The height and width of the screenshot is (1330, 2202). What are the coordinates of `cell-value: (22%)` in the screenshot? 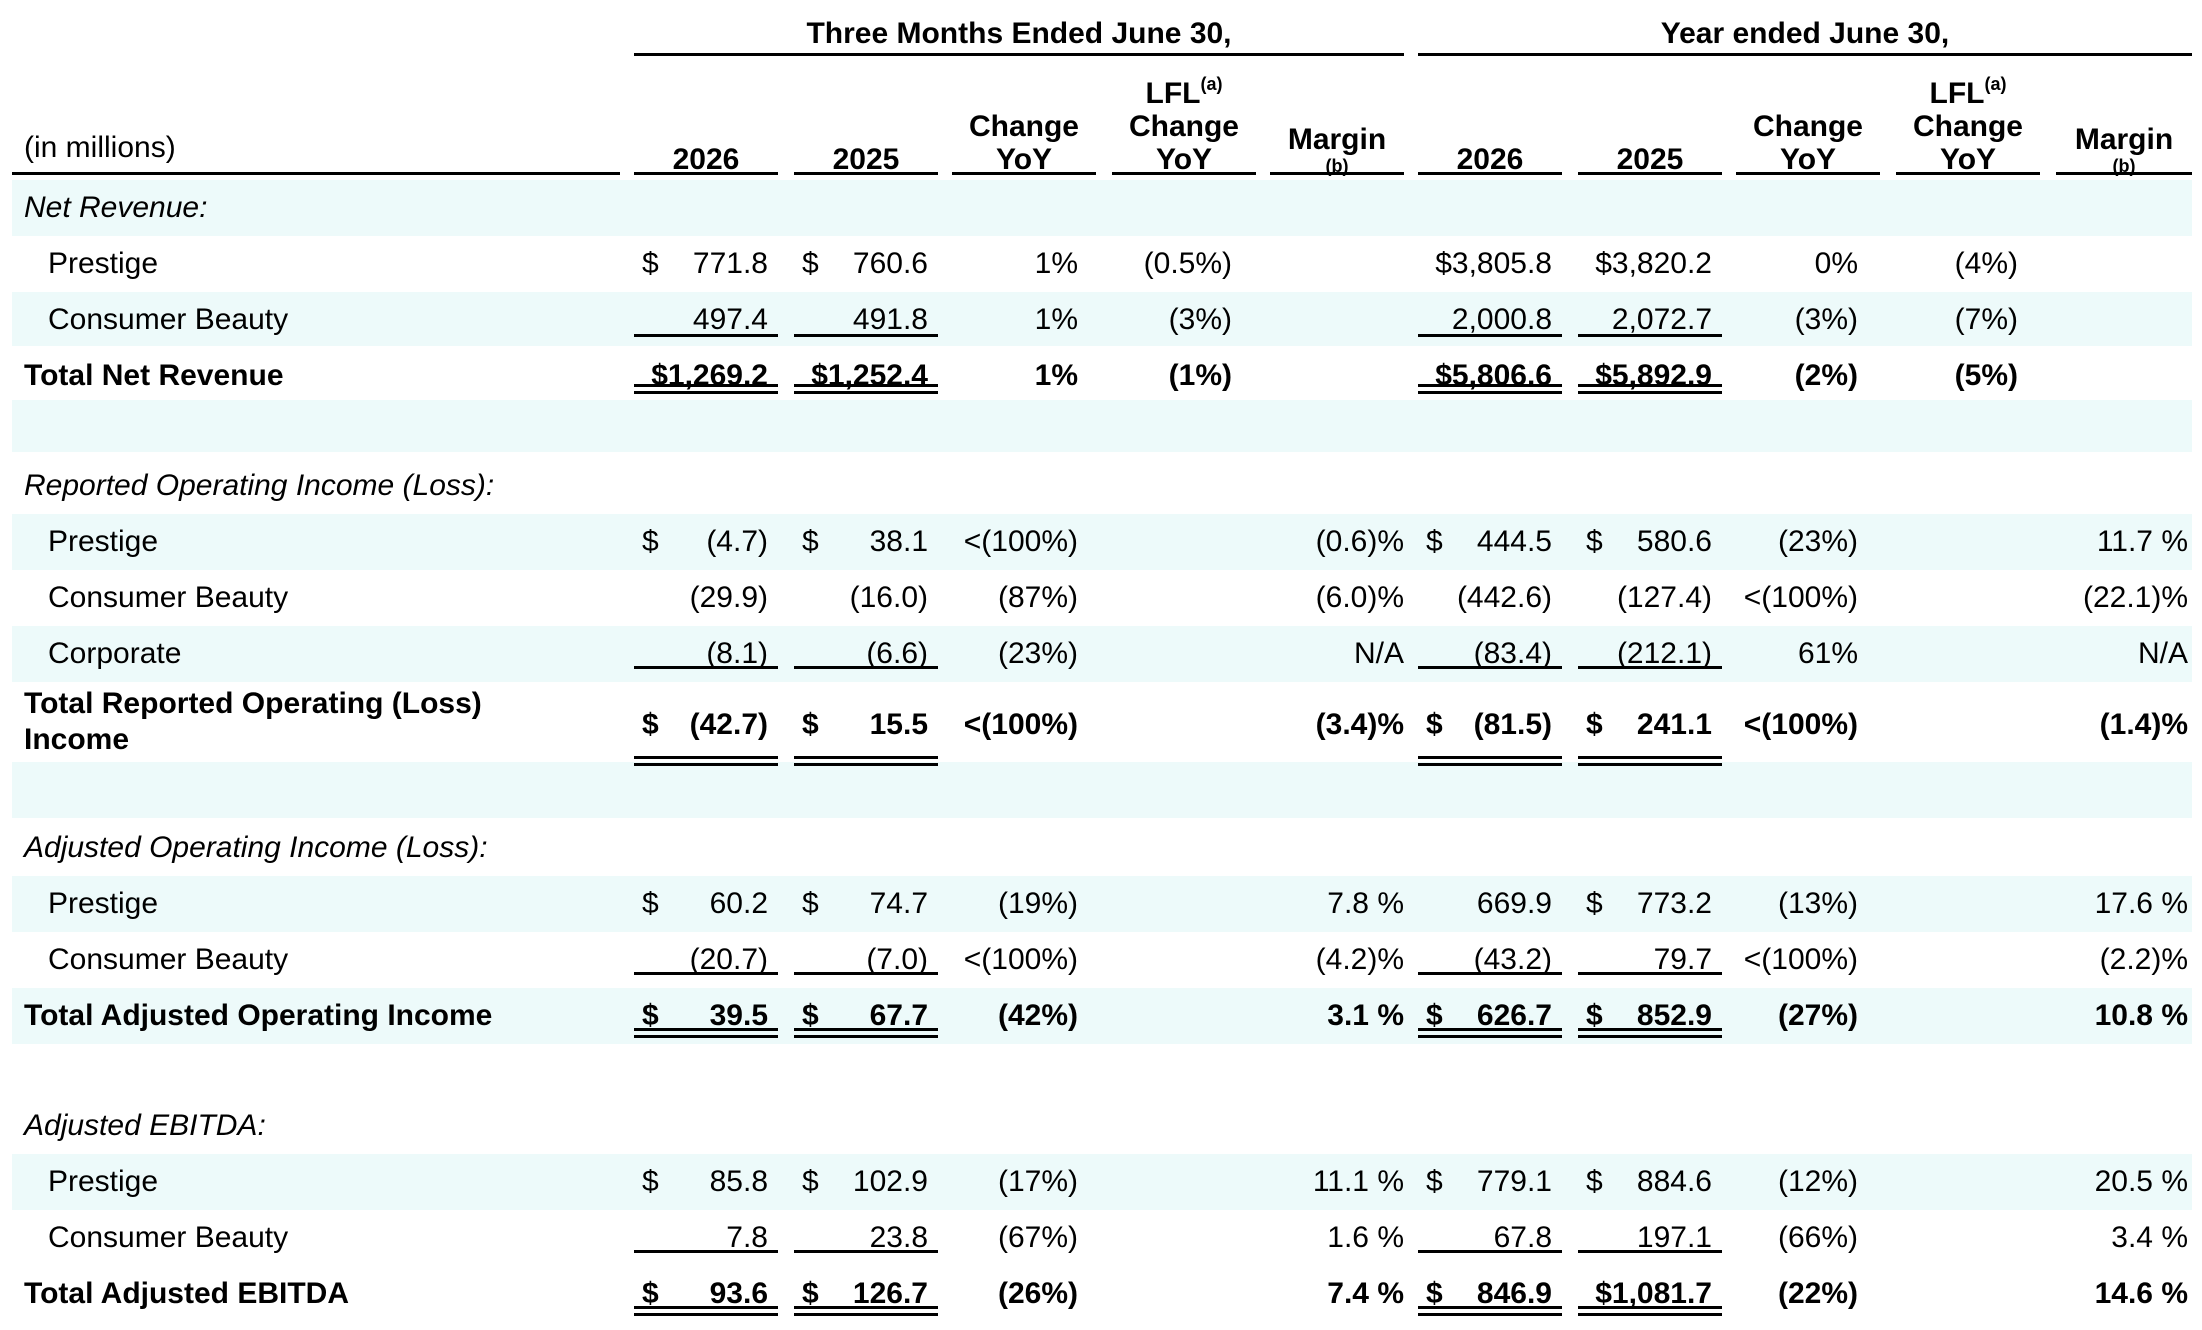 It's located at (1817, 1293).